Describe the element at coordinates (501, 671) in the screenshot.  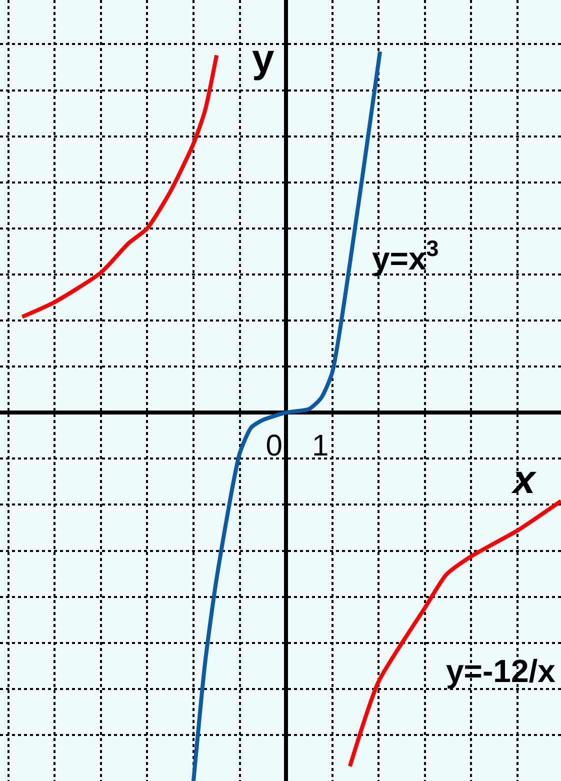
I see `series-label: y=-12/x` at that location.